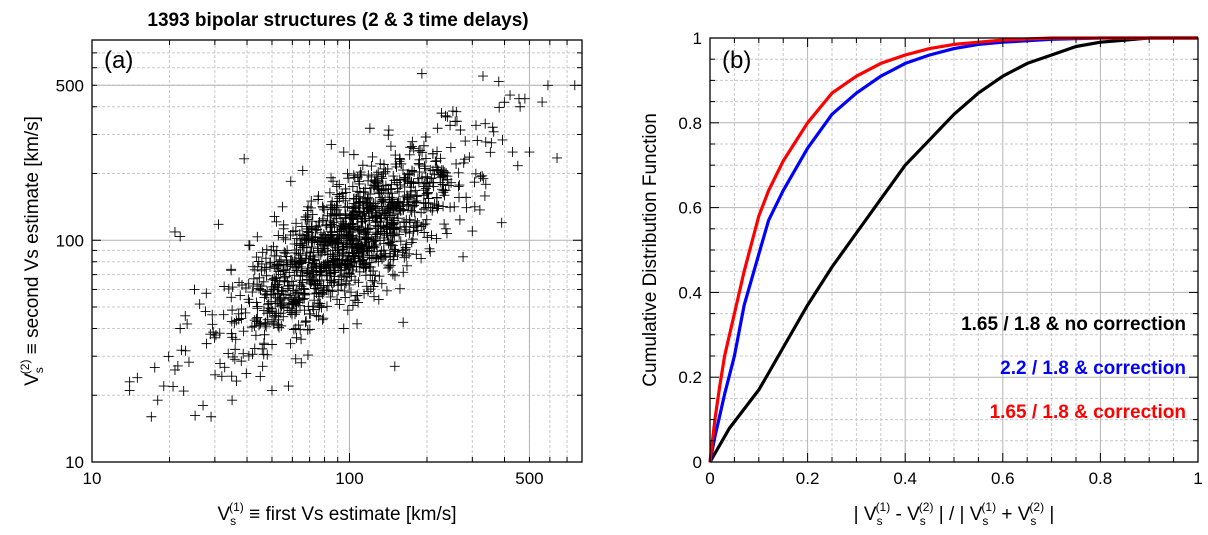 This screenshot has width=1208, height=535. Describe the element at coordinates (697, 38) in the screenshot. I see `y-tick-label: 1` at that location.